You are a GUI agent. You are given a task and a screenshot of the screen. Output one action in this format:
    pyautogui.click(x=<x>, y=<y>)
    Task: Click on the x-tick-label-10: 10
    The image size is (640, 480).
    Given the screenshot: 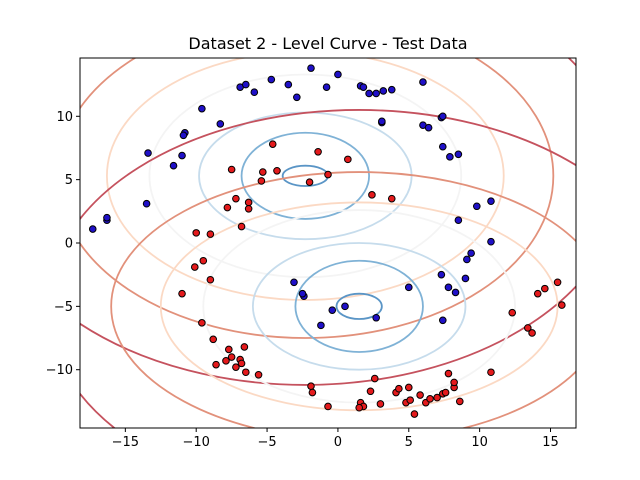 What is the action you would take?
    pyautogui.click(x=479, y=442)
    